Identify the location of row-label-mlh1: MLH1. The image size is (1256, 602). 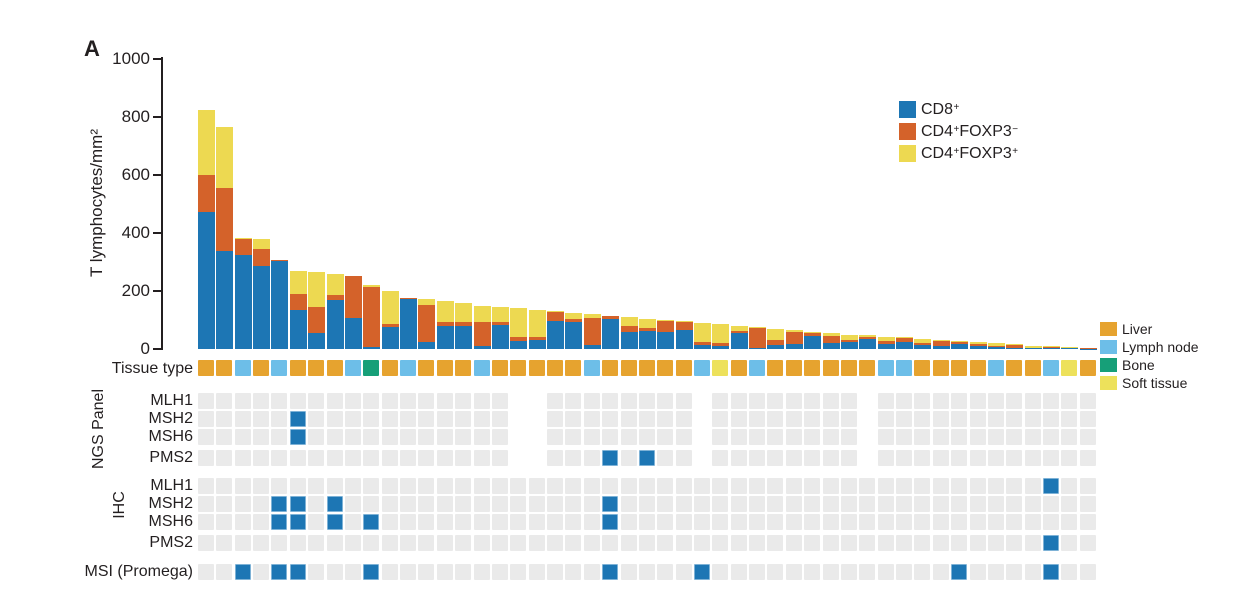
(171, 485).